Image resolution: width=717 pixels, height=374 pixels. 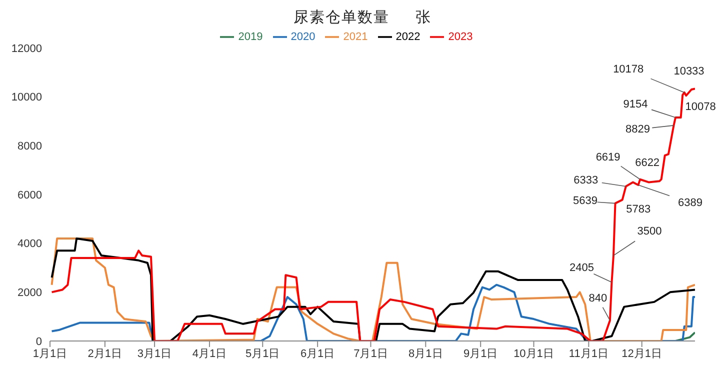 I want to click on annotation: 6389, so click(x=690, y=202).